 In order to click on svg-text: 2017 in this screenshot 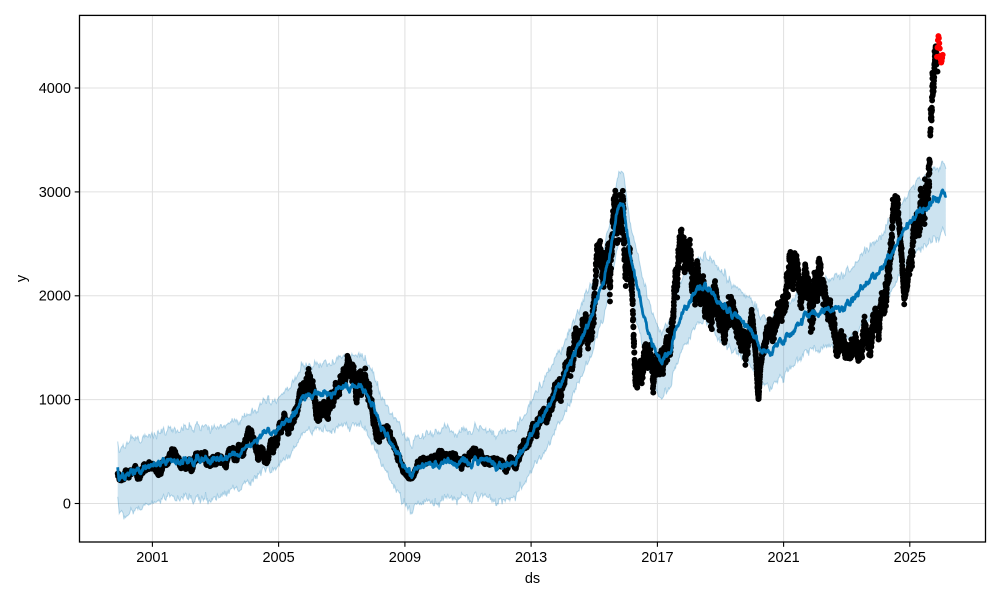, I will do `click(657, 558)`.